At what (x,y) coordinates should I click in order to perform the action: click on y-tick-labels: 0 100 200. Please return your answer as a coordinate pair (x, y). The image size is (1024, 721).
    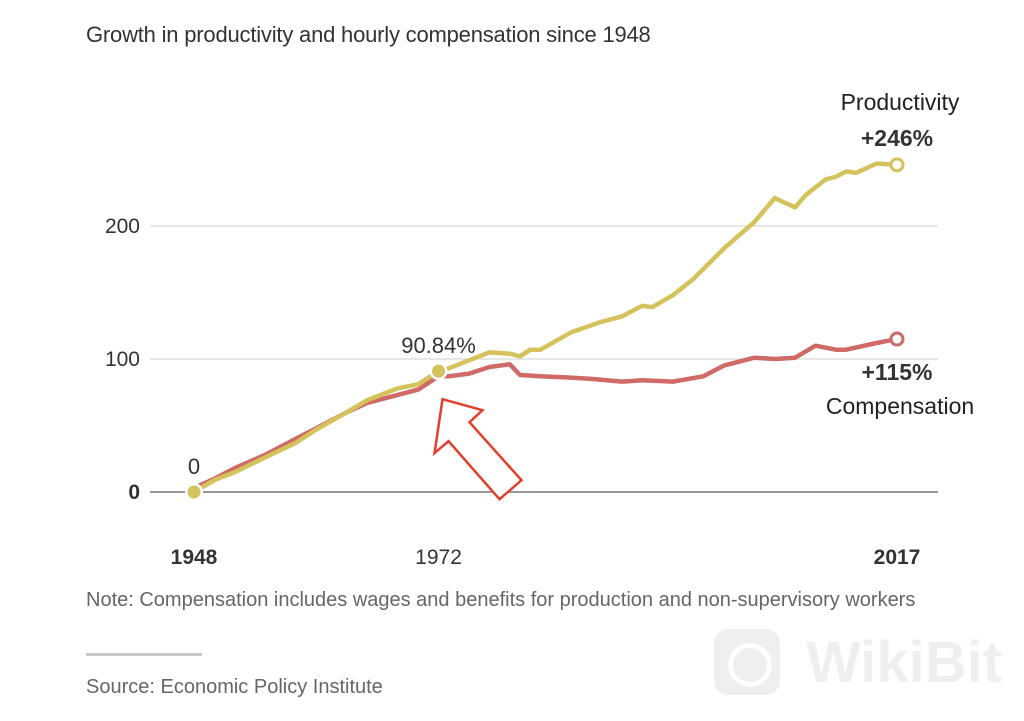
    Looking at the image, I should click on (122, 359).